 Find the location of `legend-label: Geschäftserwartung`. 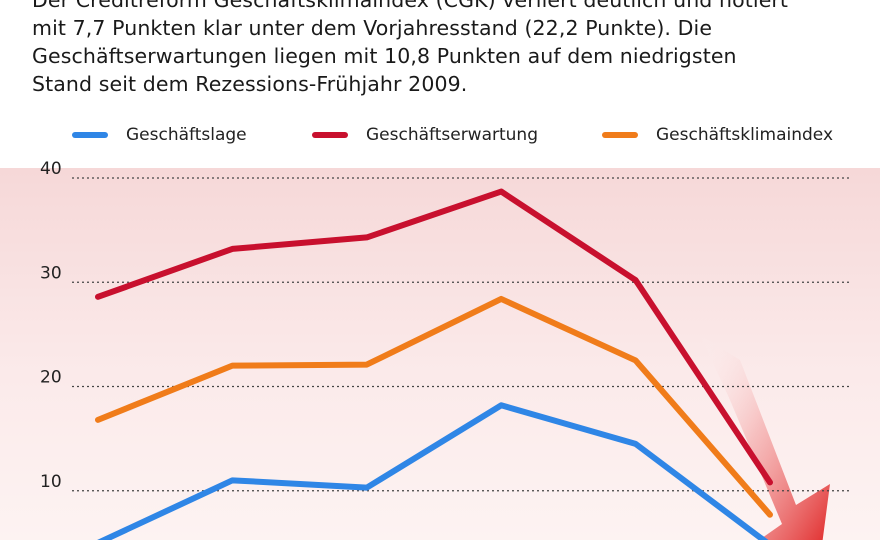

legend-label: Geschäftserwartung is located at coordinates (452, 135).